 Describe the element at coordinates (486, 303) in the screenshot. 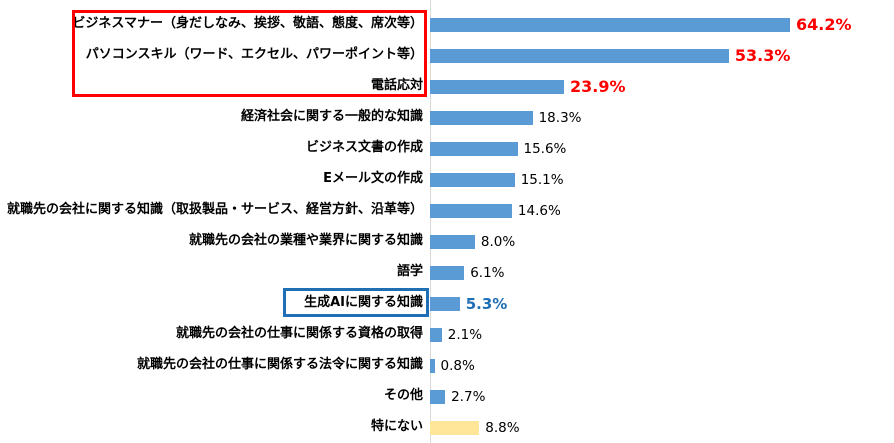

I see `value-label: 5.3%` at that location.